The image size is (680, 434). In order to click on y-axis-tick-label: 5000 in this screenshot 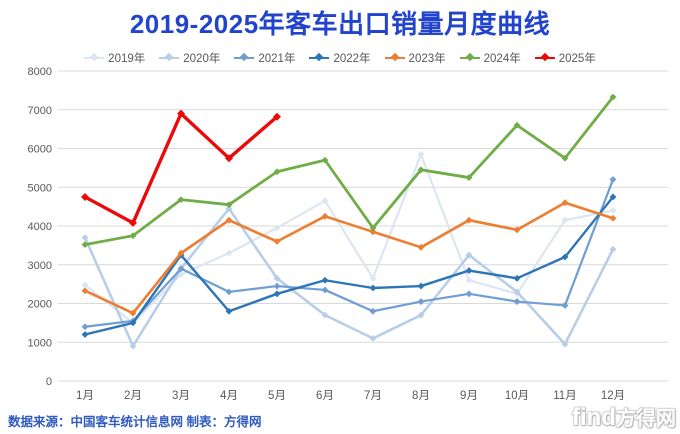, I will do `click(40, 188)`.